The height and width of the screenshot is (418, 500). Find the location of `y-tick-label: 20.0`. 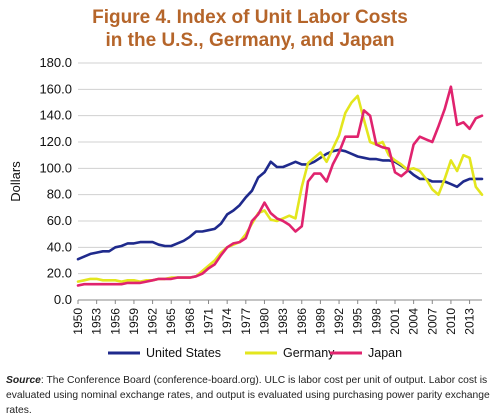

y-tick-label: 20.0 is located at coordinates (59, 273).